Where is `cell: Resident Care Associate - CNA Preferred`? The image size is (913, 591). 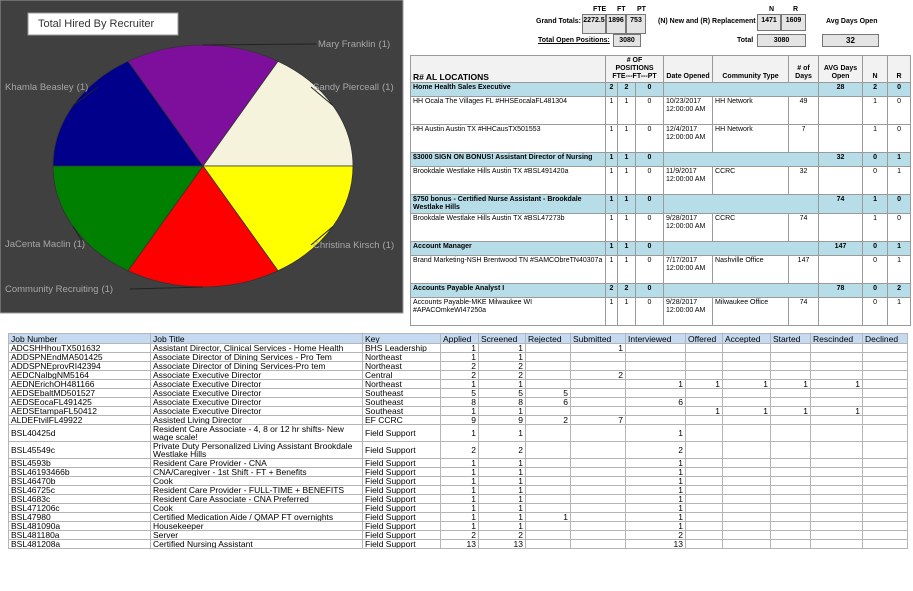
cell: Resident Care Associate - CNA Preferred is located at coordinates (256, 499).